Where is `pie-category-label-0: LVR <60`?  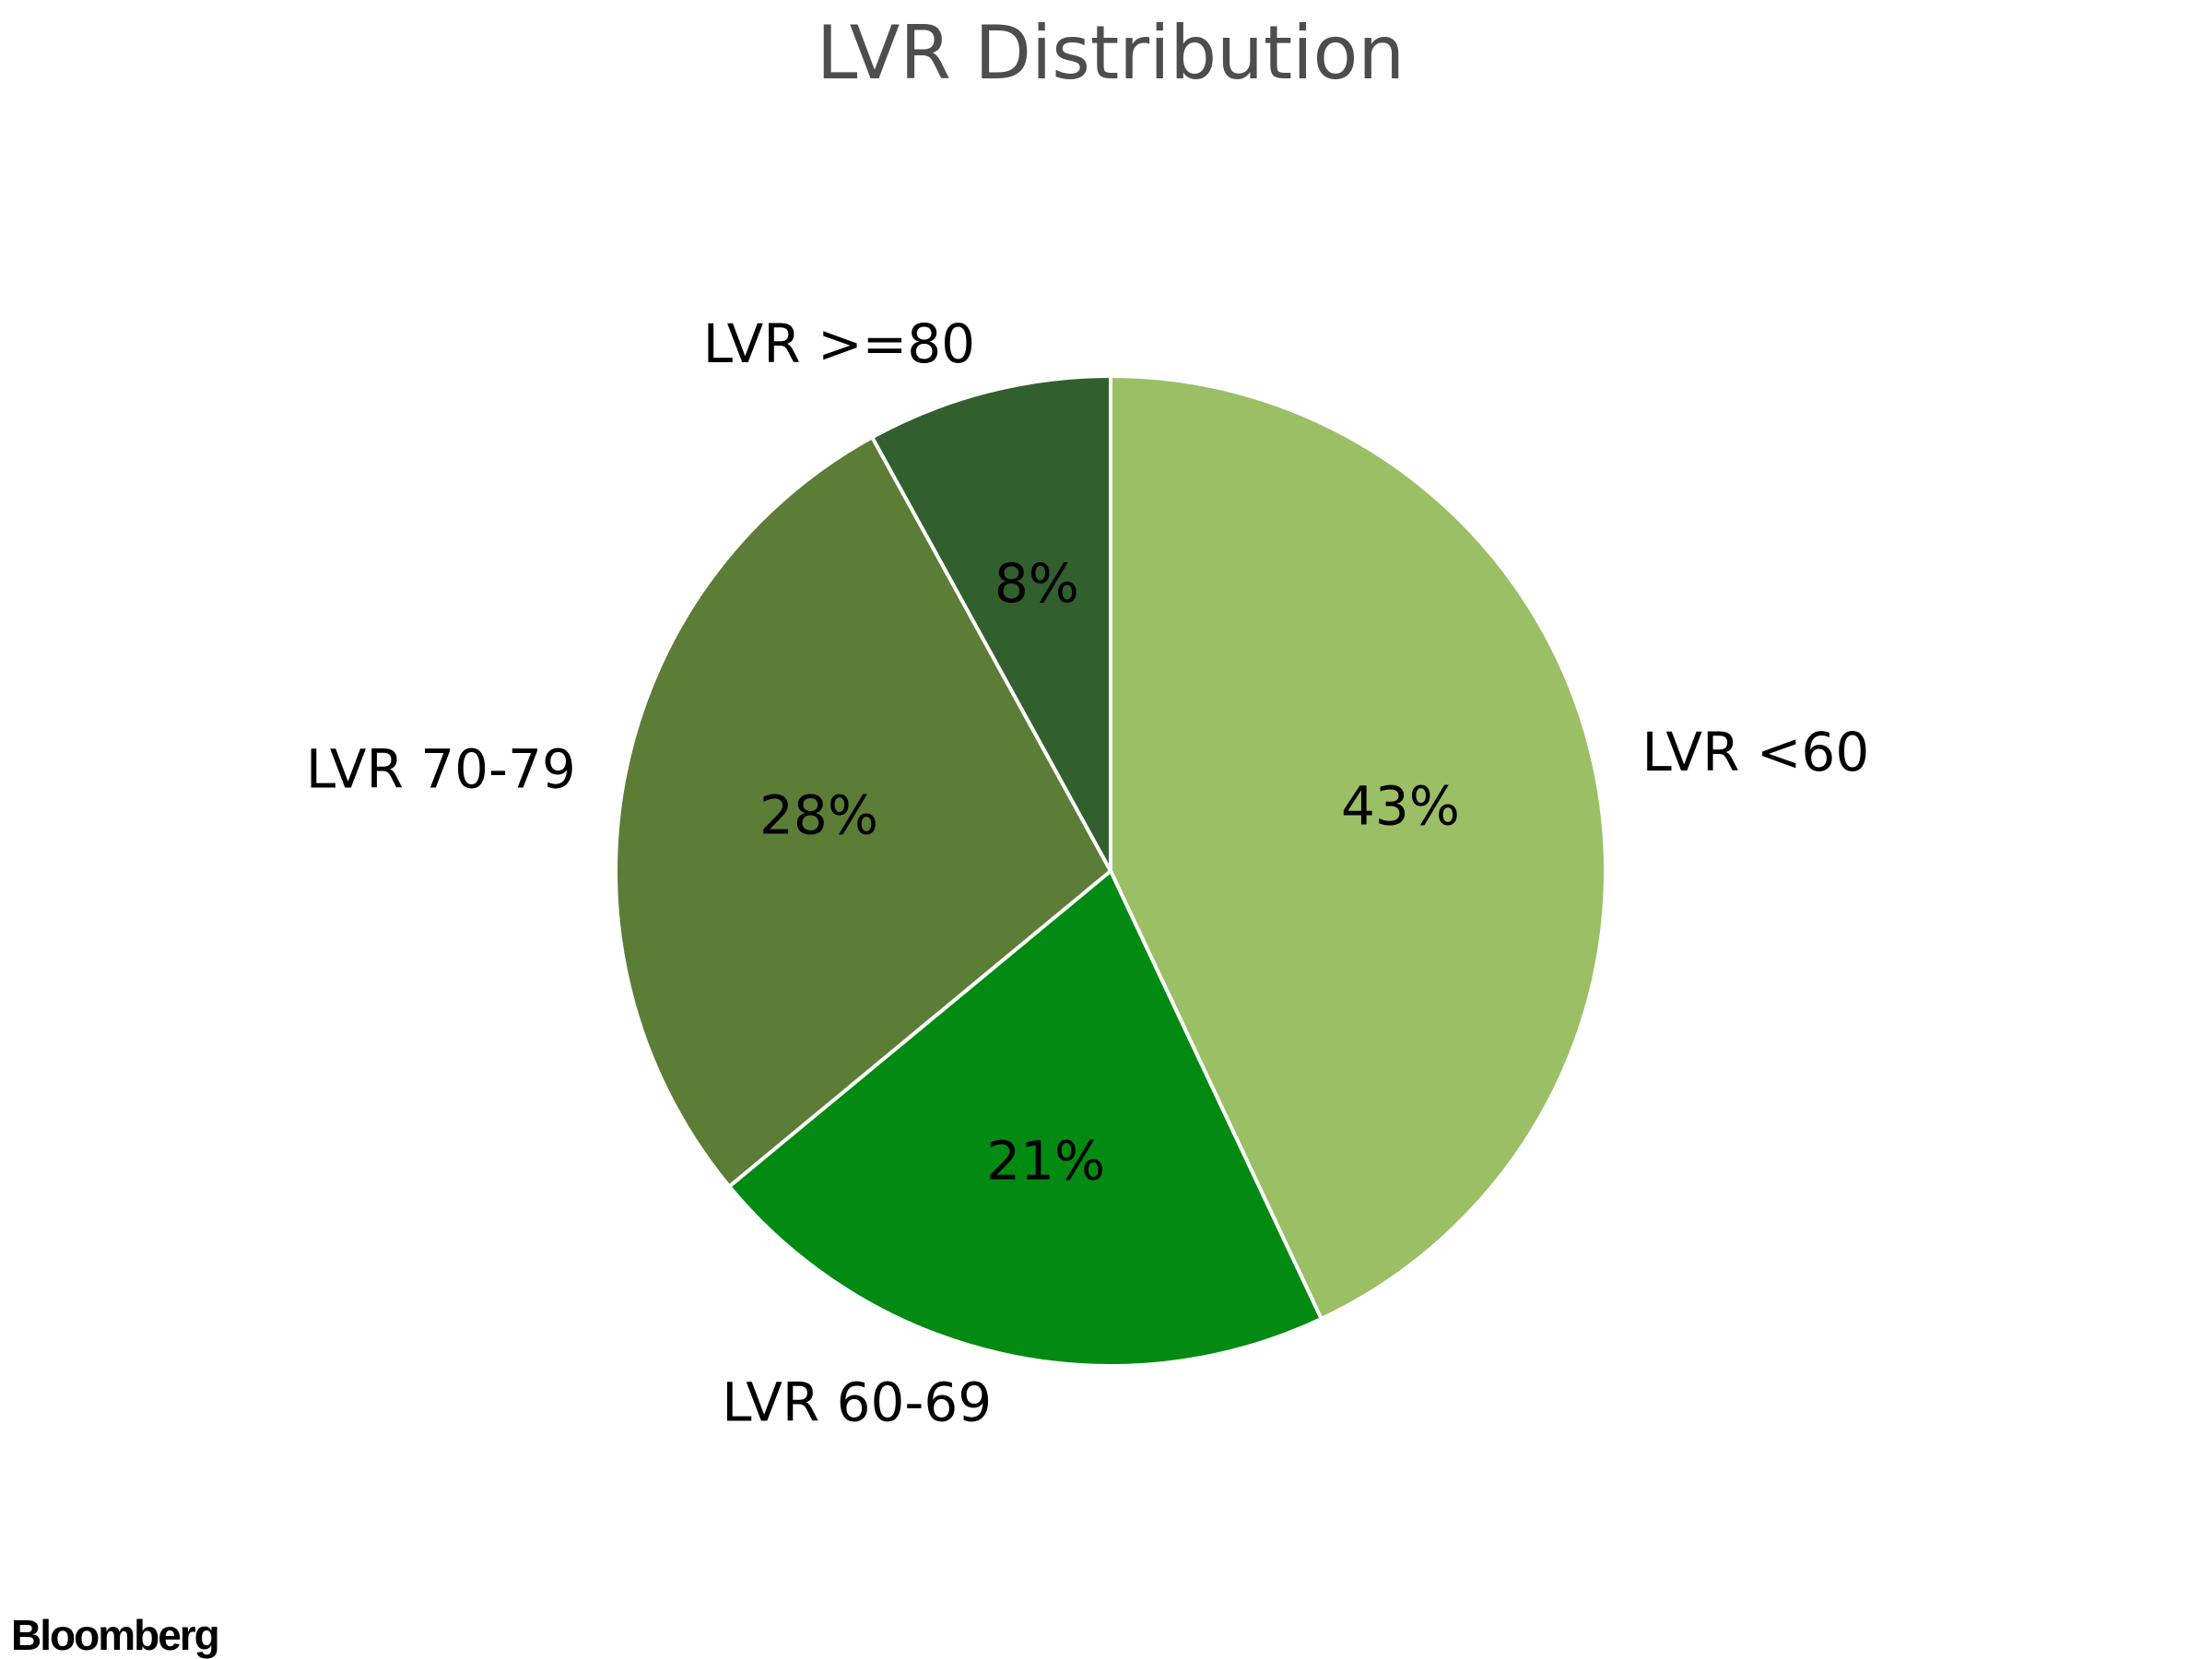
pie-category-label-0: LVR <60 is located at coordinates (1755, 752).